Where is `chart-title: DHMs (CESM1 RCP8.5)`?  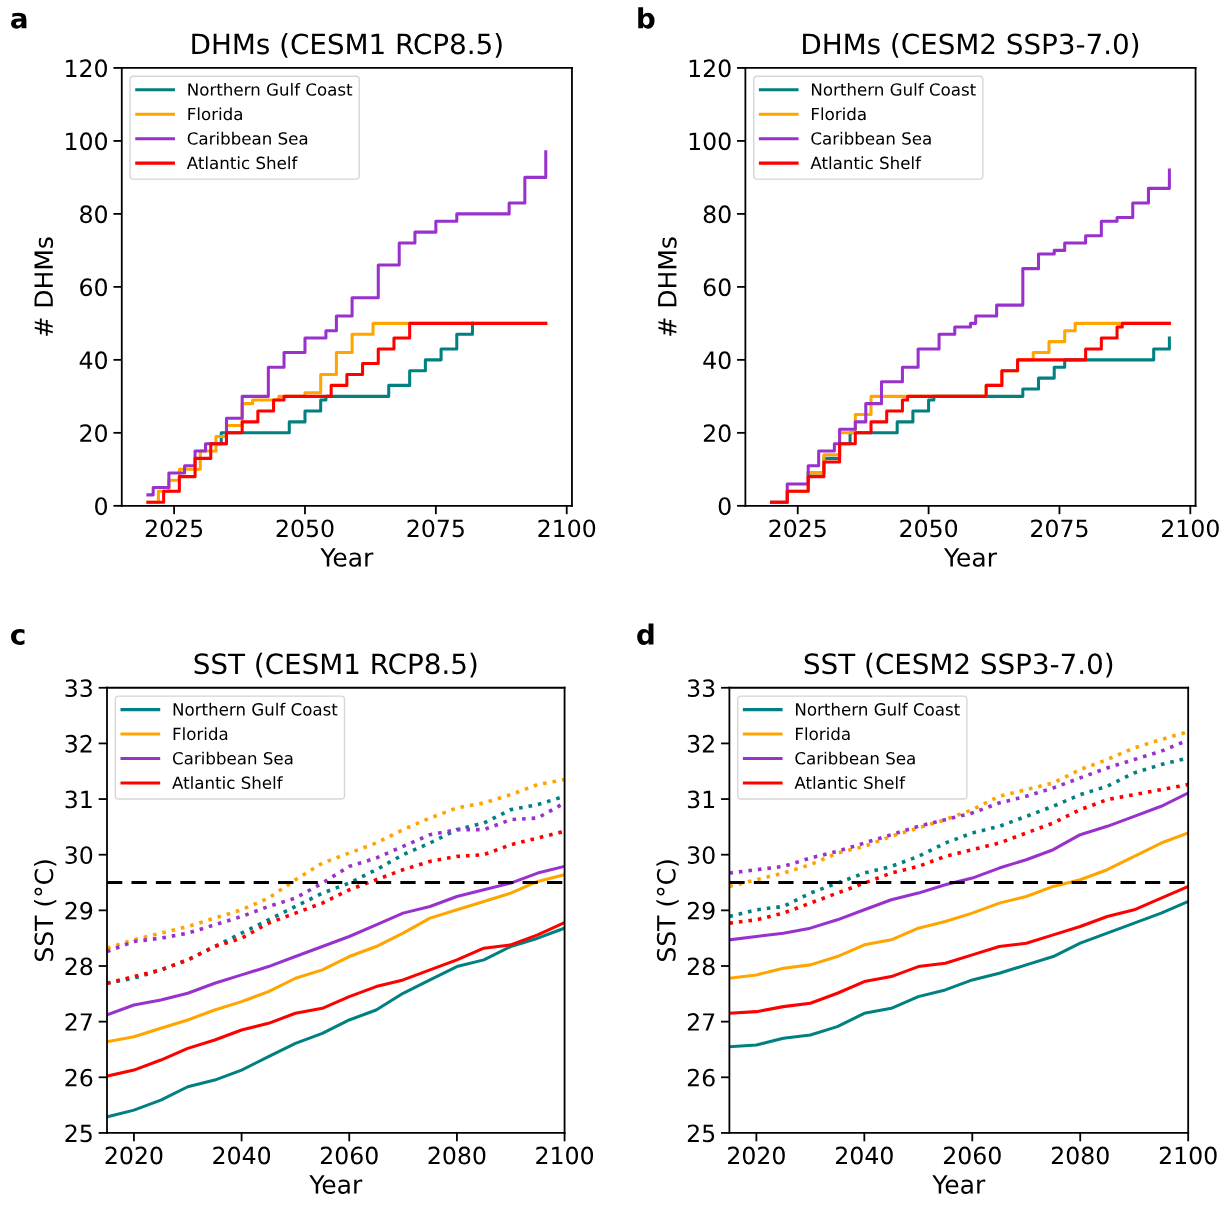 chart-title: DHMs (CESM1 RCP8.5) is located at coordinates (347, 45).